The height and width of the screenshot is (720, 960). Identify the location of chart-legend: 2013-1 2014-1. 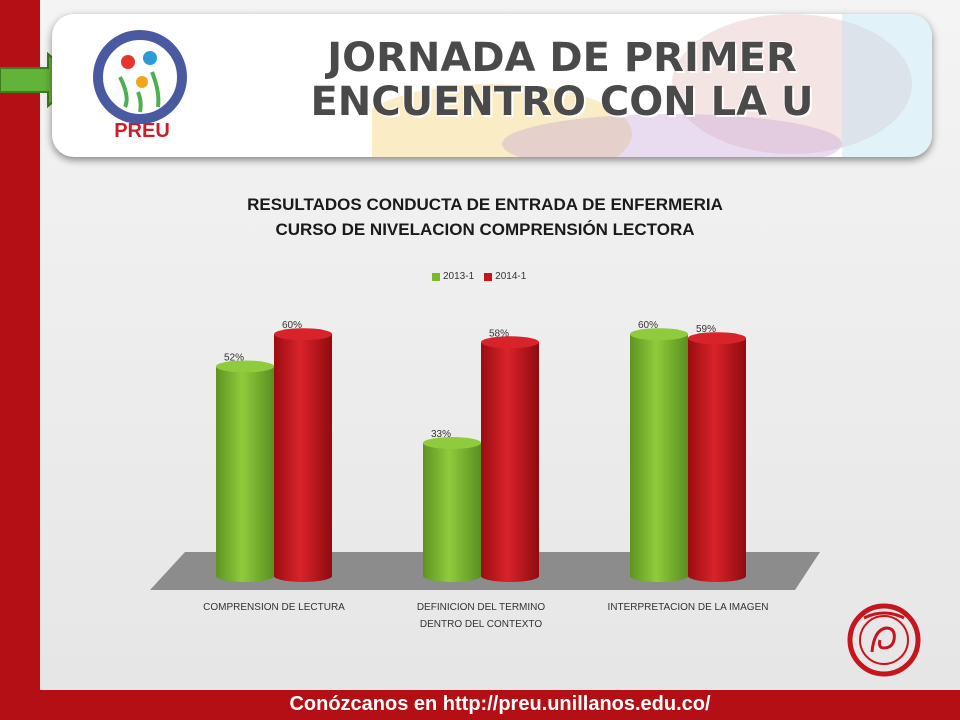
(479, 276).